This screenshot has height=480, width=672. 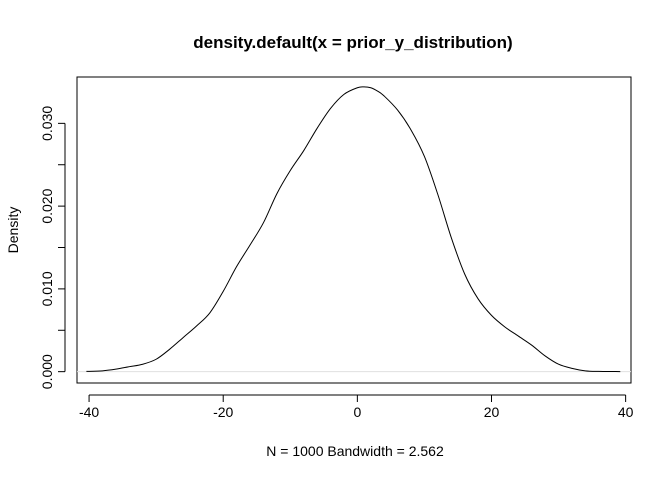 What do you see at coordinates (47, 205) in the screenshot?
I see `y-tick-label: 0.020` at bounding box center [47, 205].